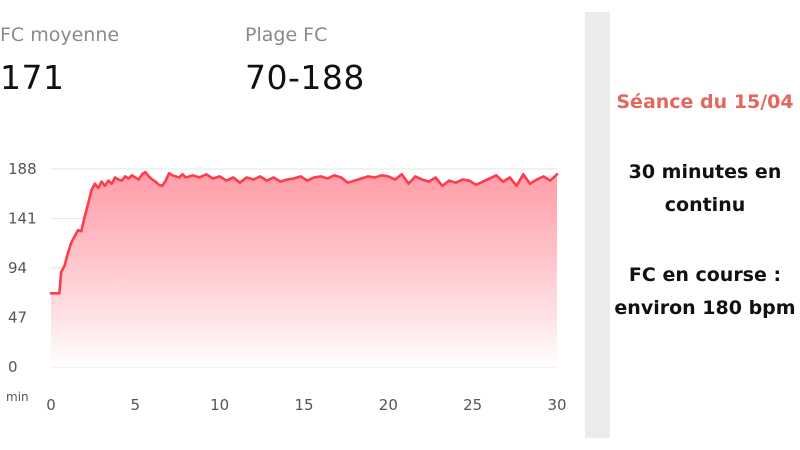 This screenshot has width=800, height=450. I want to click on x-tick-label: 15, so click(303, 405).